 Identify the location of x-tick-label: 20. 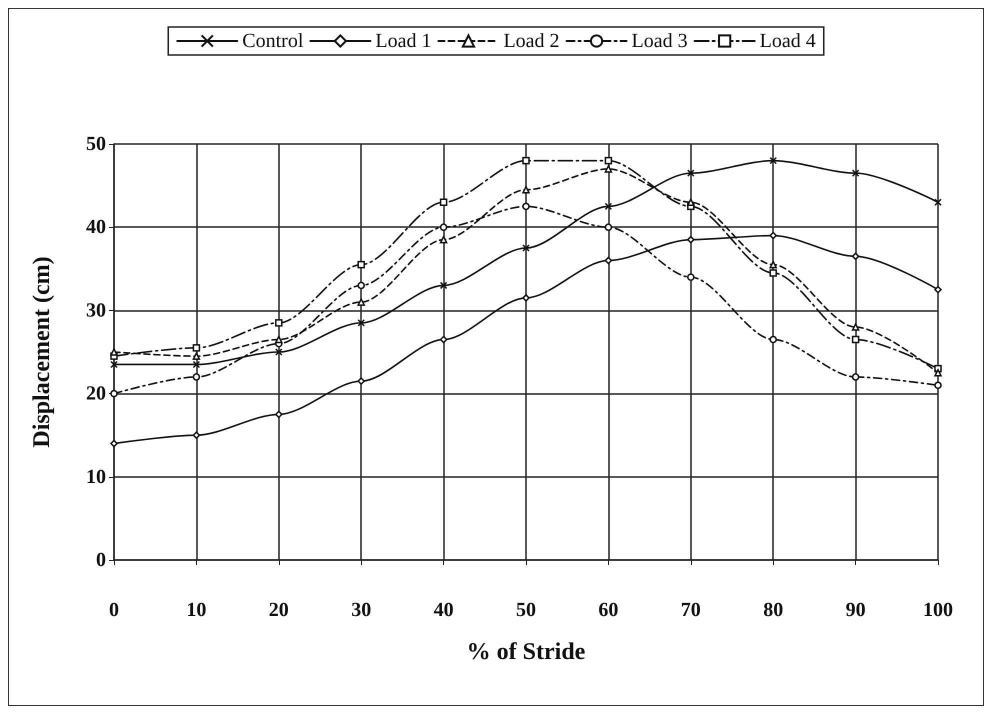
(278, 610).